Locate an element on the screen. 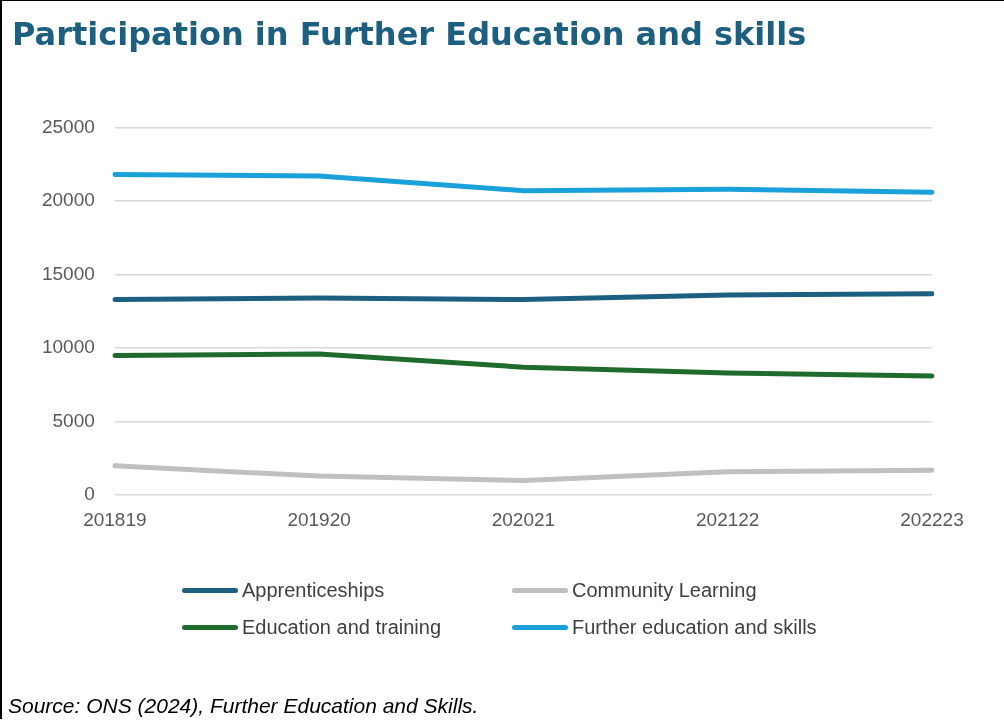 The image size is (1004, 720). legend-label: Further education and skills is located at coordinates (694, 627).